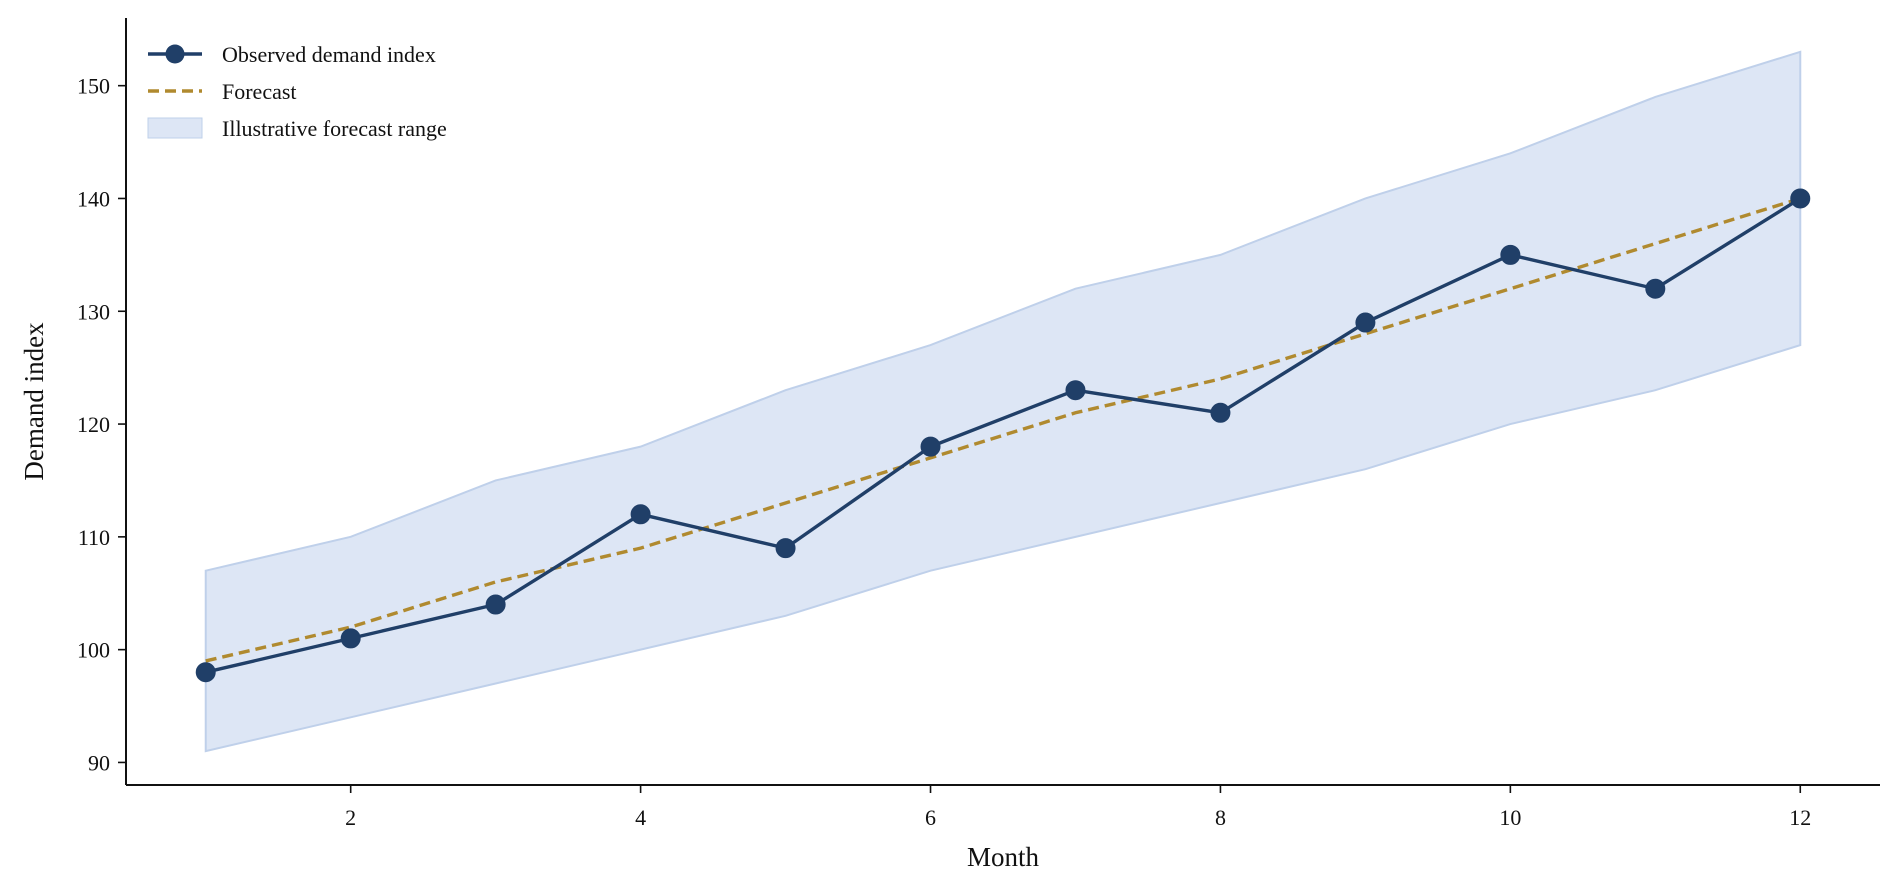 This screenshot has height=894, width=1903. What do you see at coordinates (334, 128) in the screenshot?
I see `legend-range-label: Illustrative forecast range` at bounding box center [334, 128].